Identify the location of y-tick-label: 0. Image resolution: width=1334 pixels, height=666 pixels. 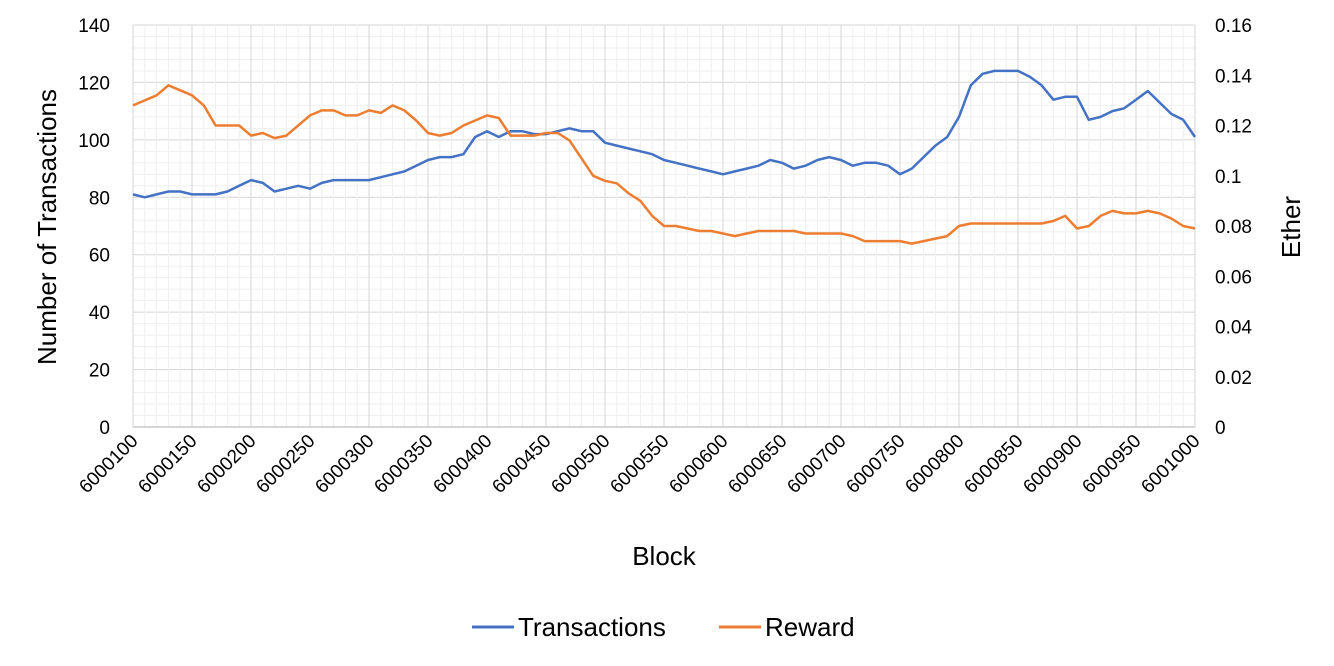
(104, 428).